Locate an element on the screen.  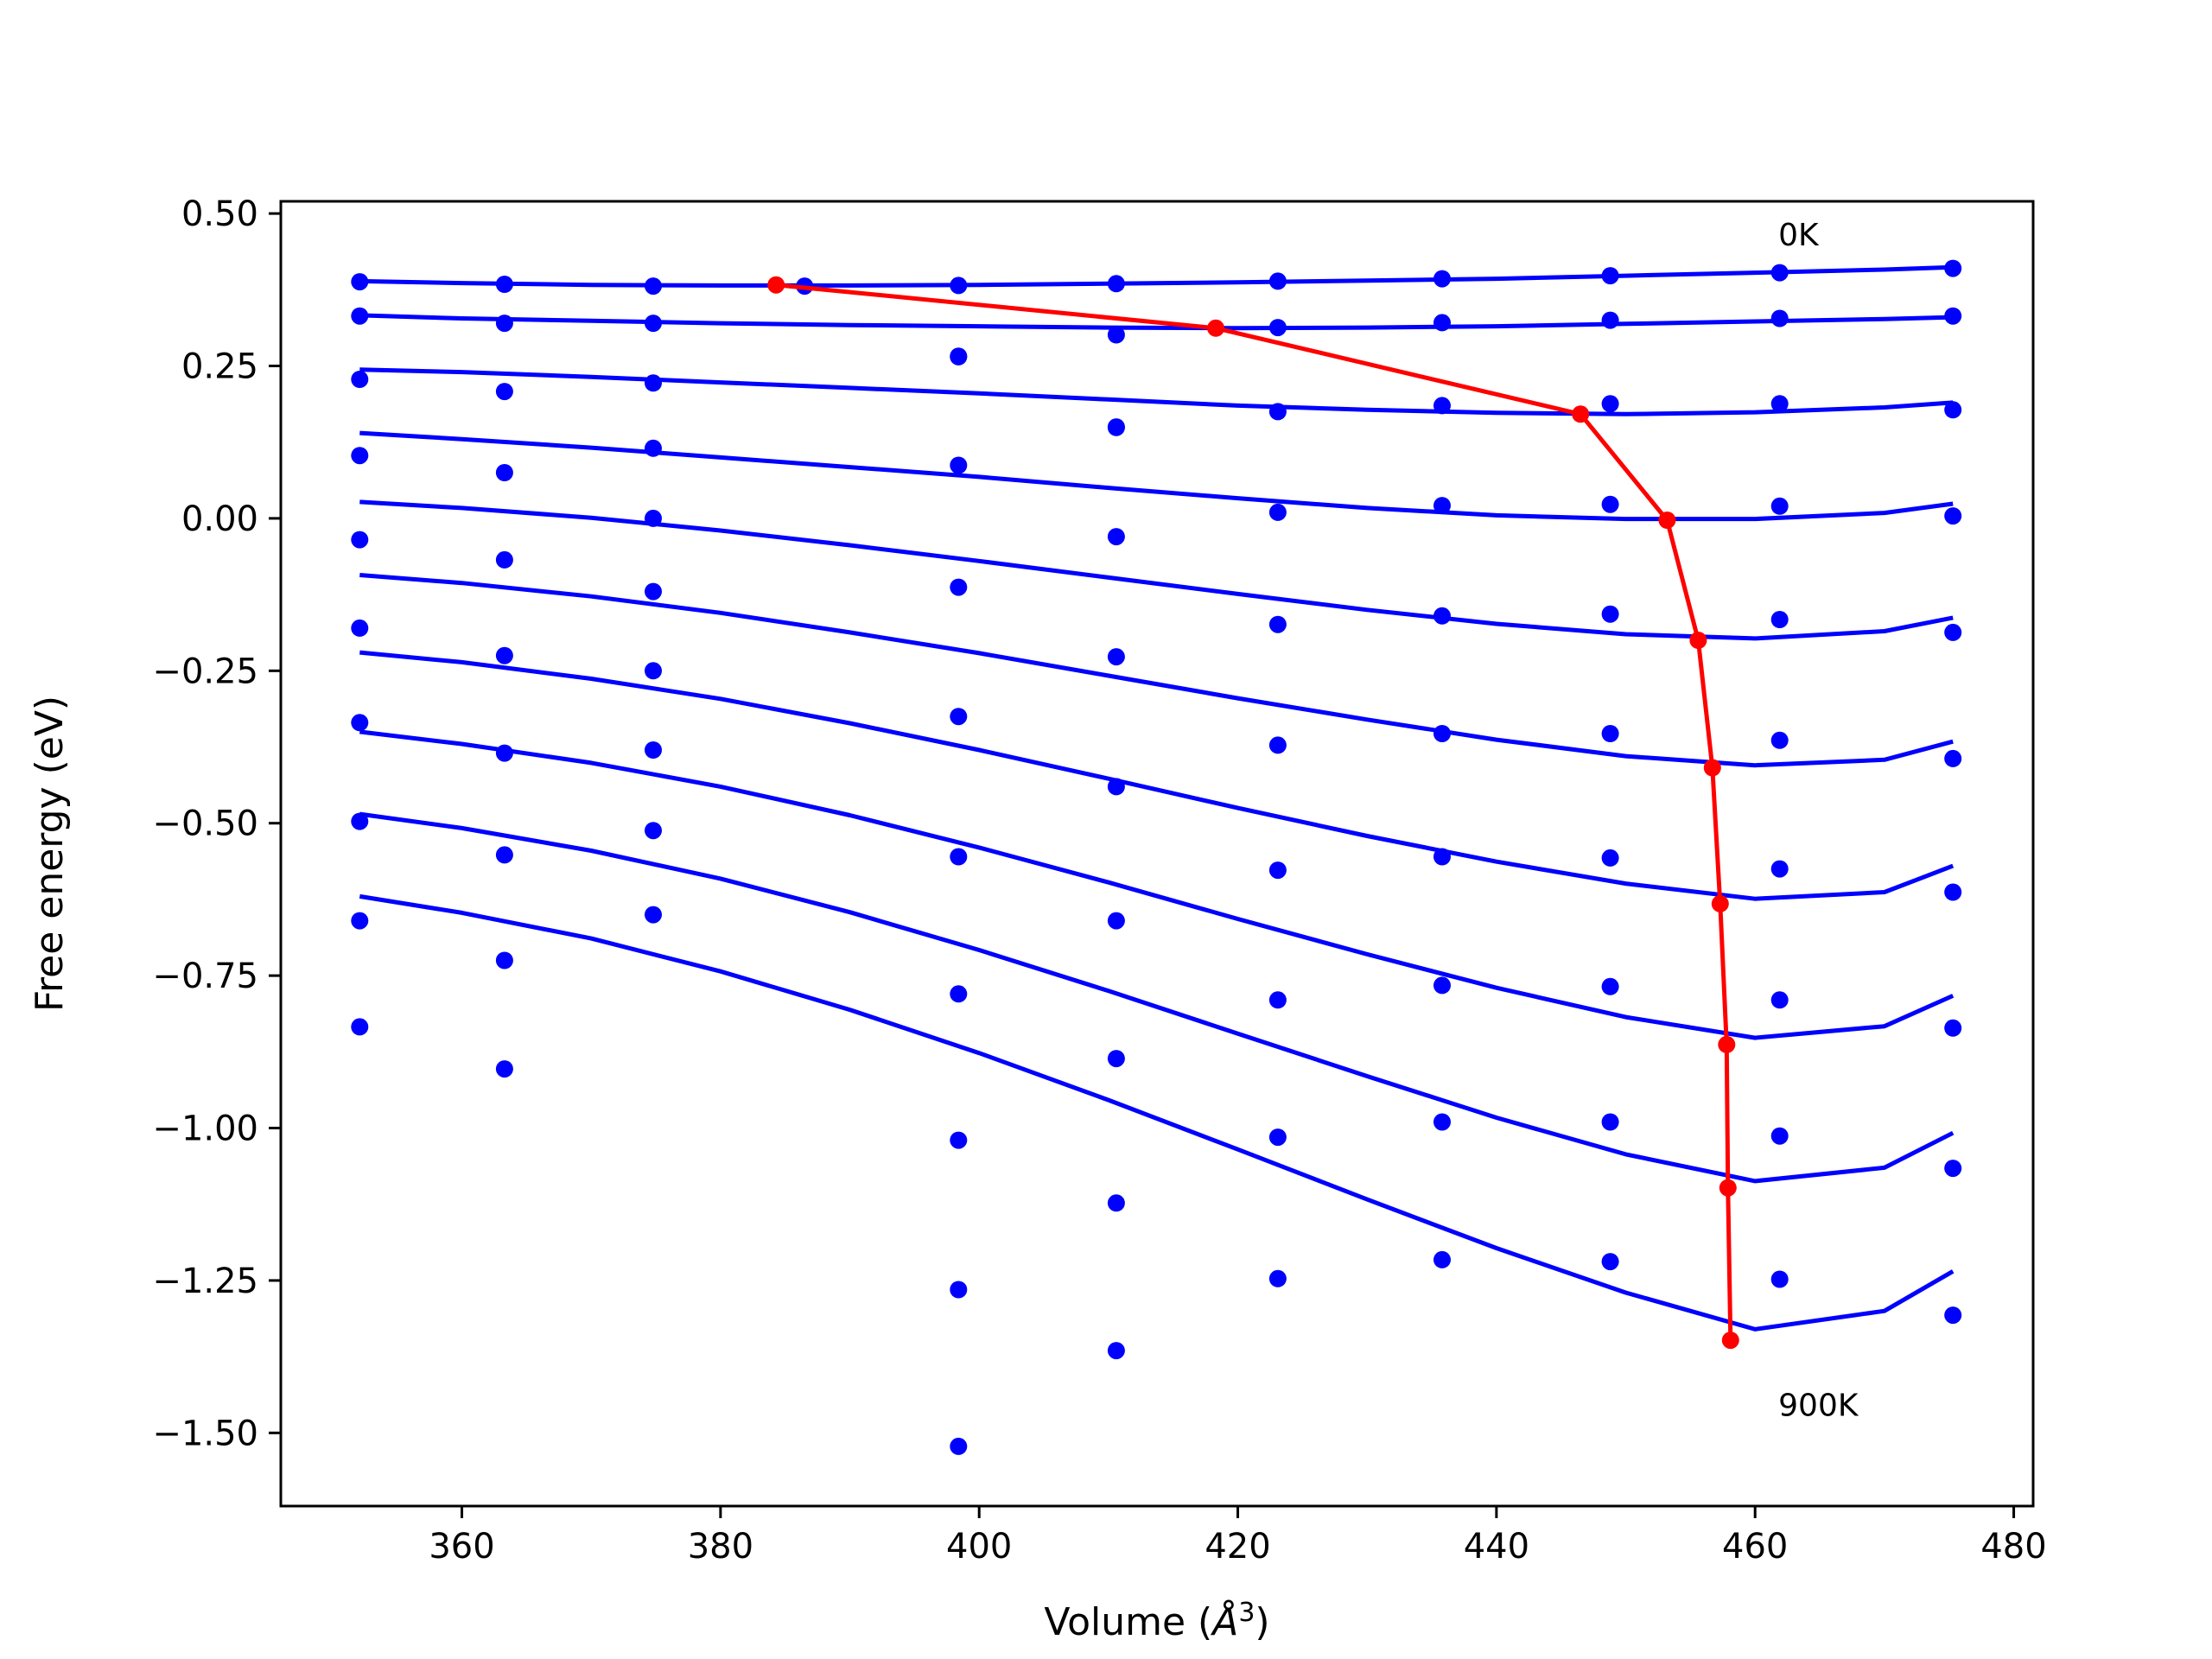
y-axis-label: Free energy (eV) is located at coordinates (50, 854).